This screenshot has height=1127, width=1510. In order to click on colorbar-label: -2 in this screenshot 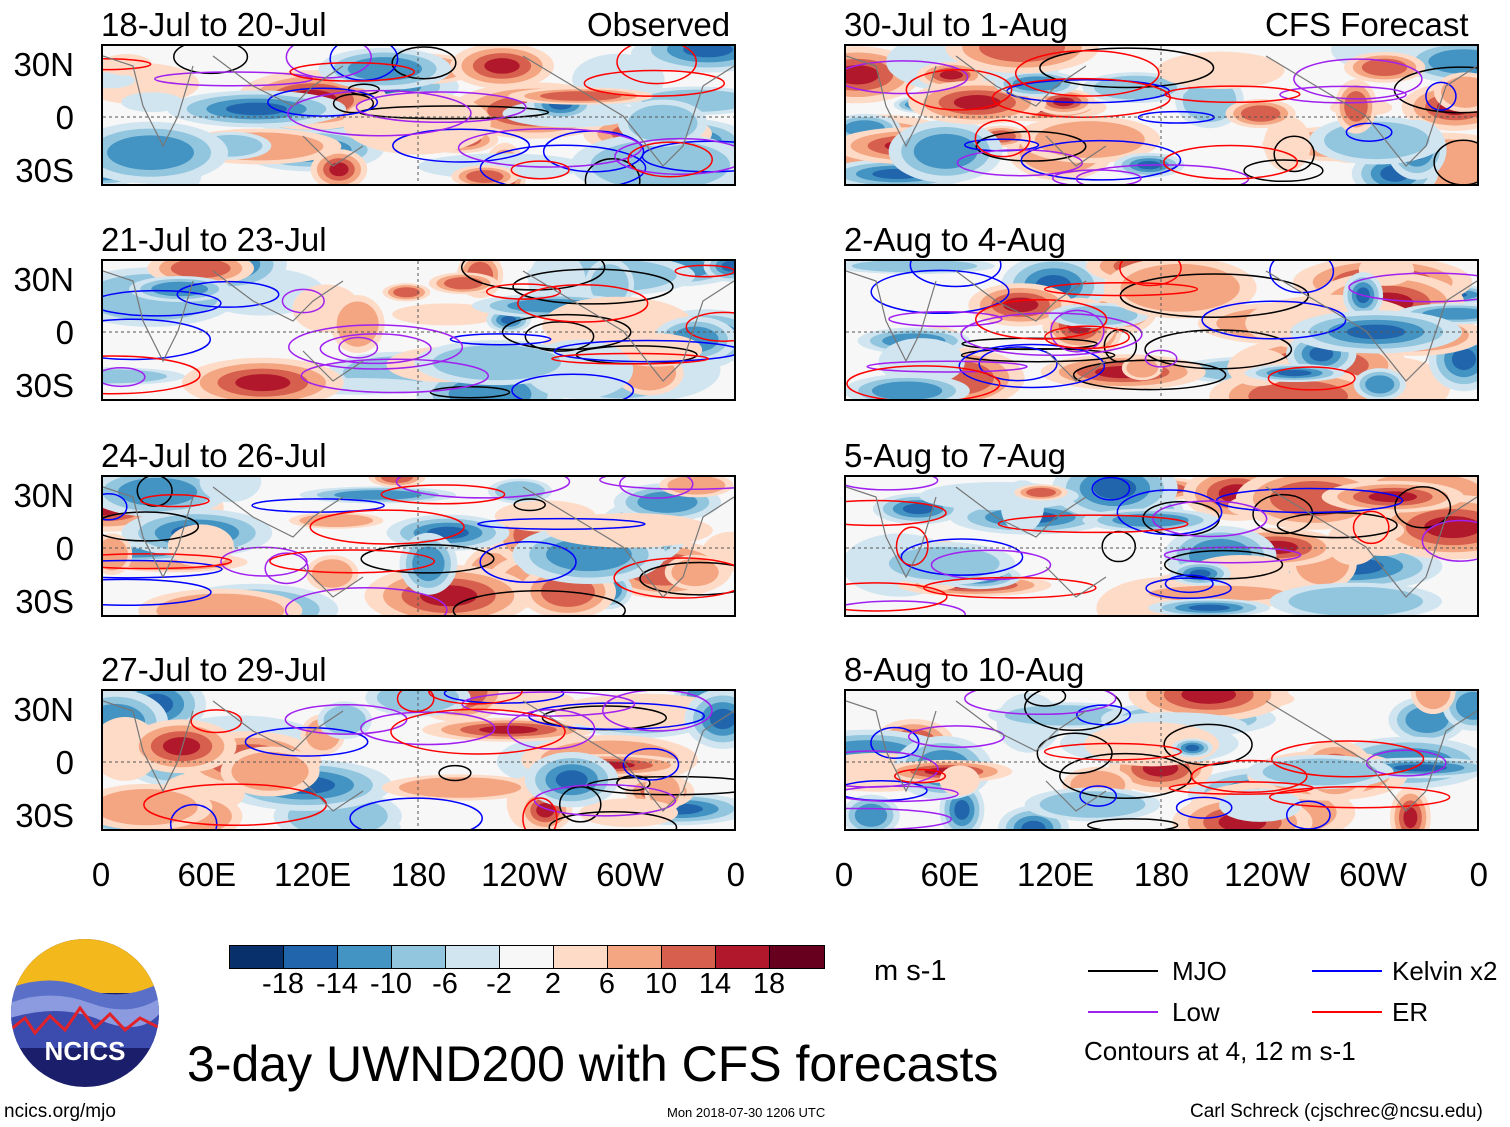, I will do `click(499, 984)`.